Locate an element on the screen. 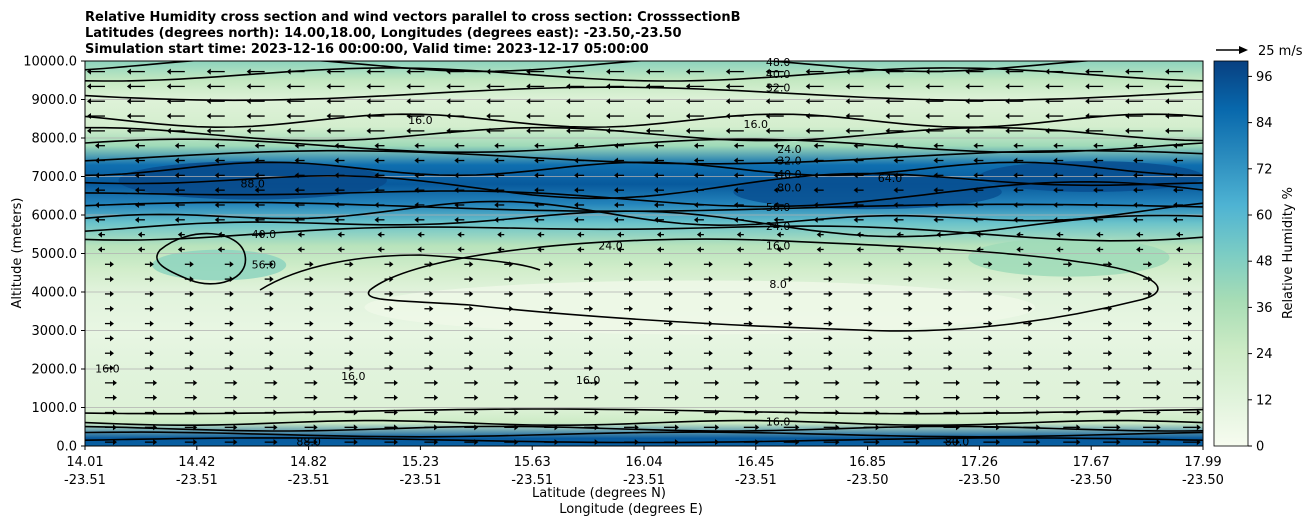 The height and width of the screenshot is (526, 1304). contour-label: 24.0 is located at coordinates (610, 245).